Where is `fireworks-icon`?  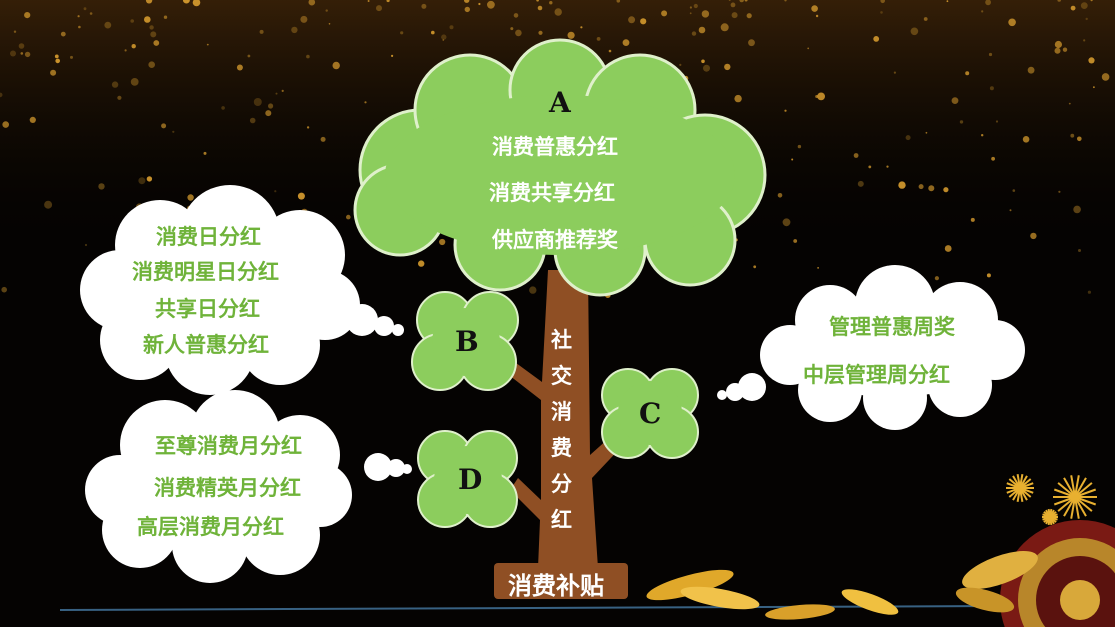 fireworks-icon is located at coordinates (1051, 500).